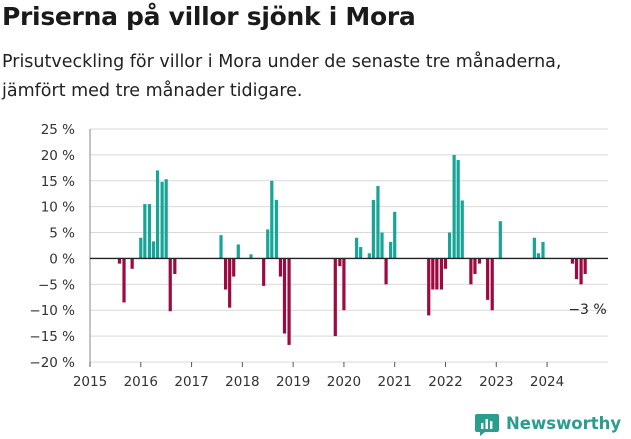 Image resolution: width=631 pixels, height=439 pixels. Describe the element at coordinates (242, 382) in the screenshot. I see `x-tick-label: 2018` at that location.